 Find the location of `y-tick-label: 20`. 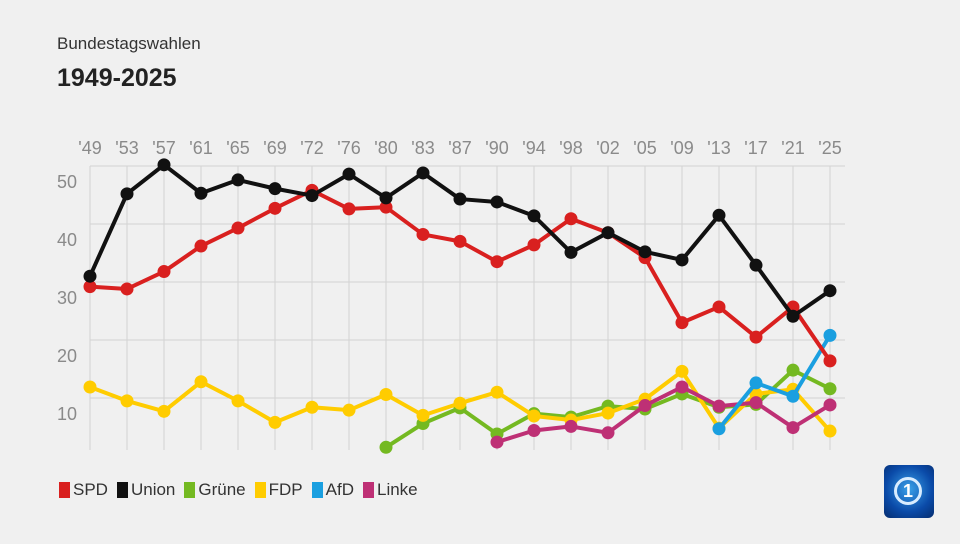

y-tick-label: 20 is located at coordinates (67, 356).